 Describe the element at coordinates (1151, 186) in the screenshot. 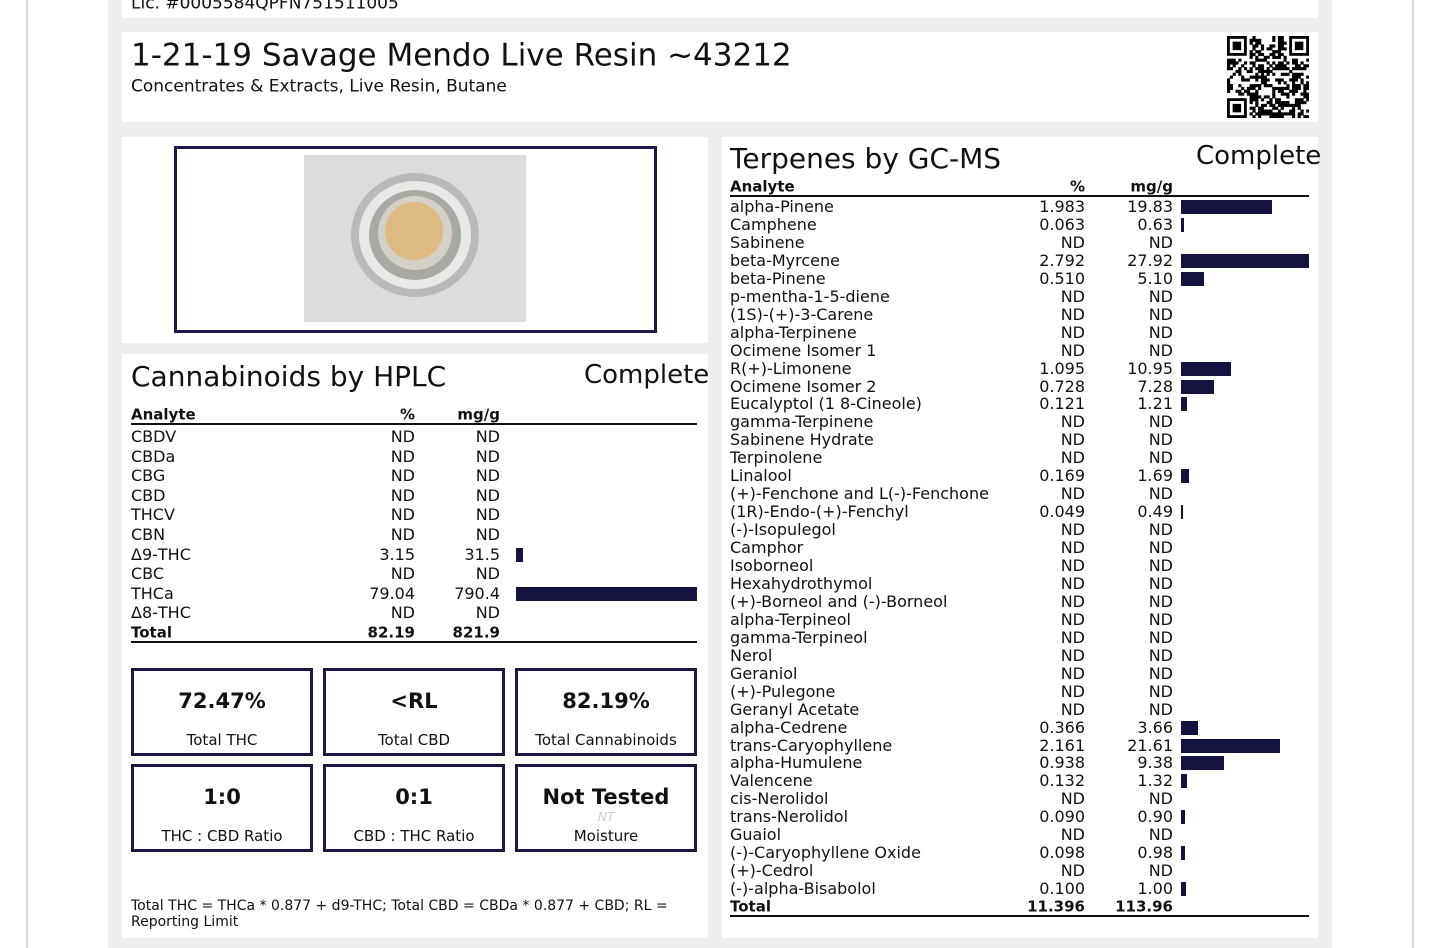

I see `column-header: mg/g` at that location.